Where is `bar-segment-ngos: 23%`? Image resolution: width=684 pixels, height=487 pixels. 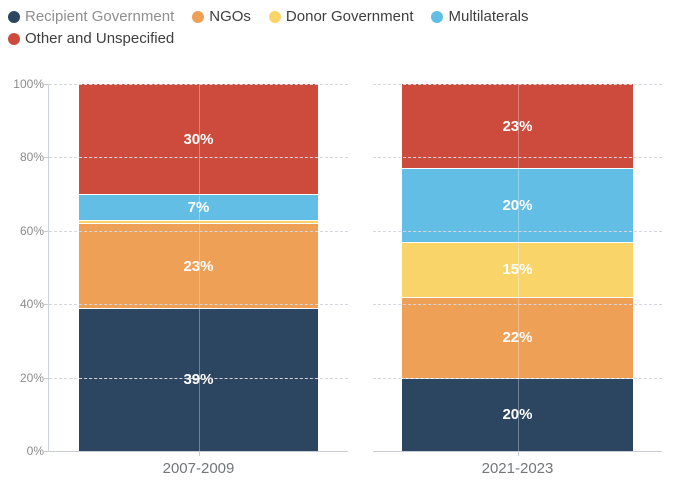 bar-segment-ngos: 23% is located at coordinates (198, 265).